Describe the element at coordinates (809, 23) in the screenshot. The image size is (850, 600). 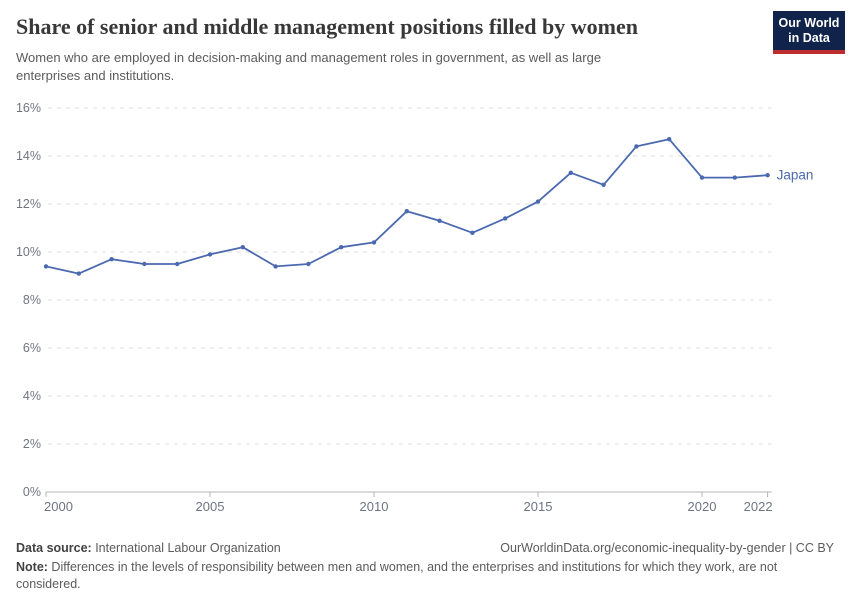
I see `owid-logo-line1: Our World` at that location.